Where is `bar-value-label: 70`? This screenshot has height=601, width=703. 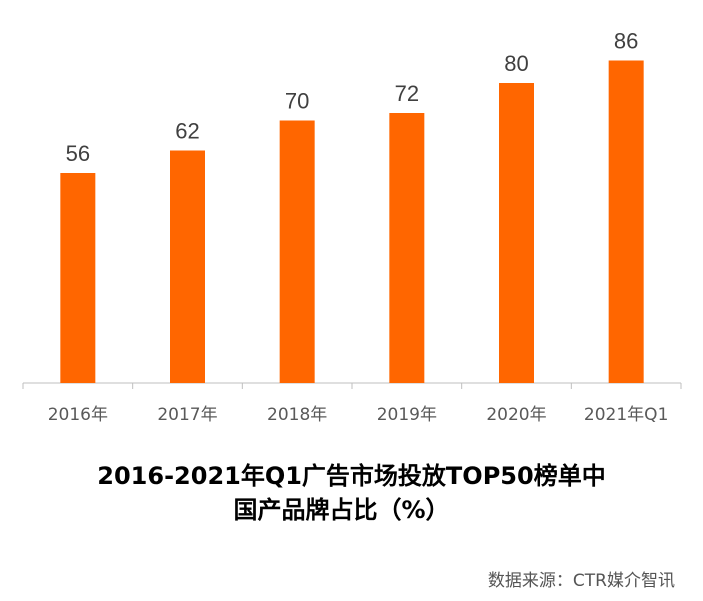
bar-value-label: 70 is located at coordinates (297, 101).